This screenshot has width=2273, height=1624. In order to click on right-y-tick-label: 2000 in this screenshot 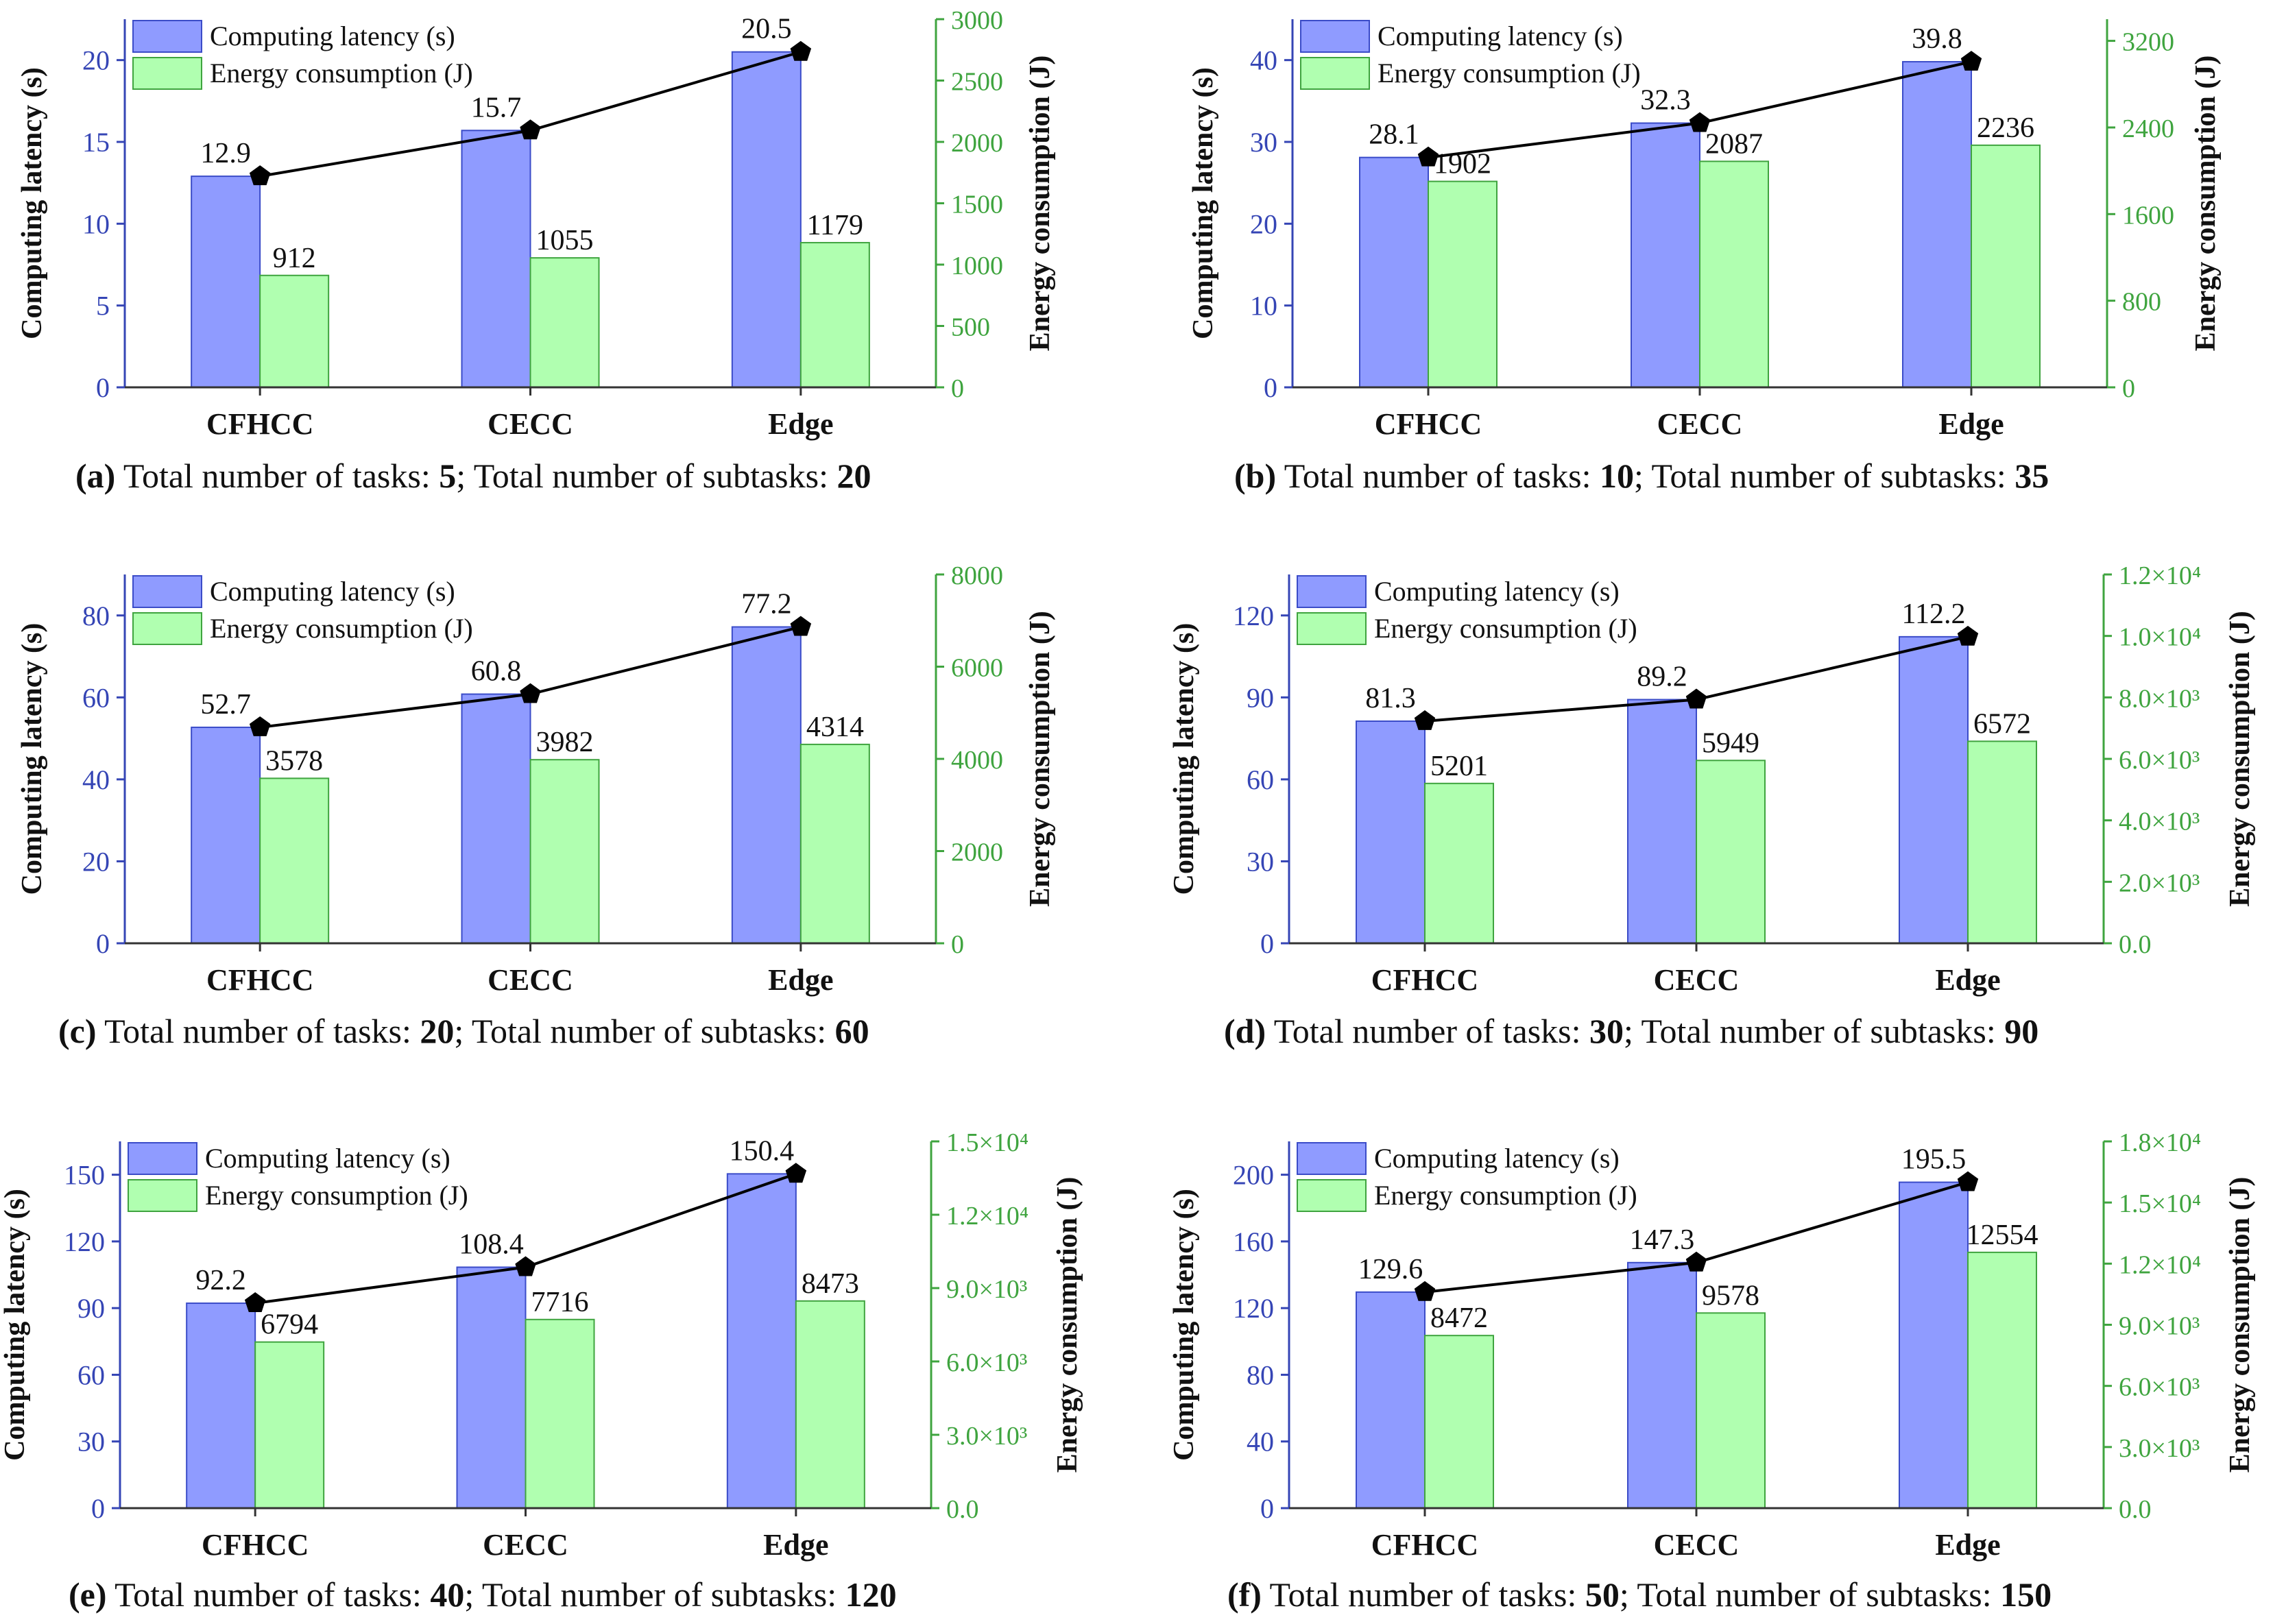, I will do `click(977, 143)`.